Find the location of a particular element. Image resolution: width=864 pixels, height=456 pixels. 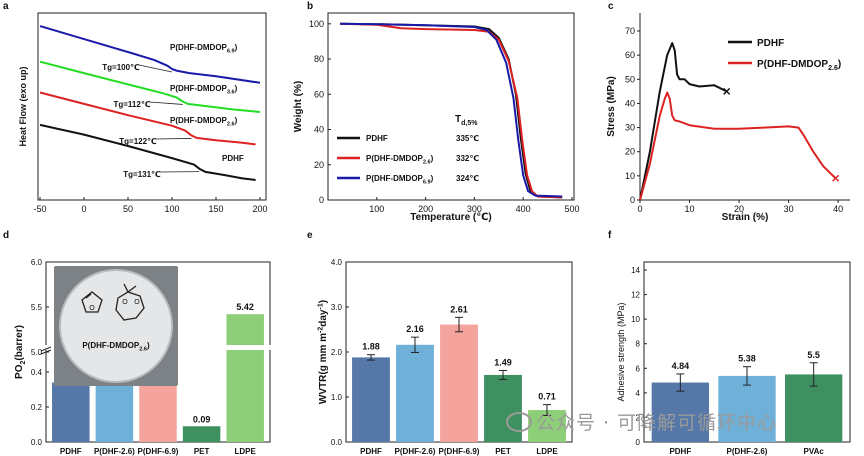

label-part: 3.6 is located at coordinates (231, 92).